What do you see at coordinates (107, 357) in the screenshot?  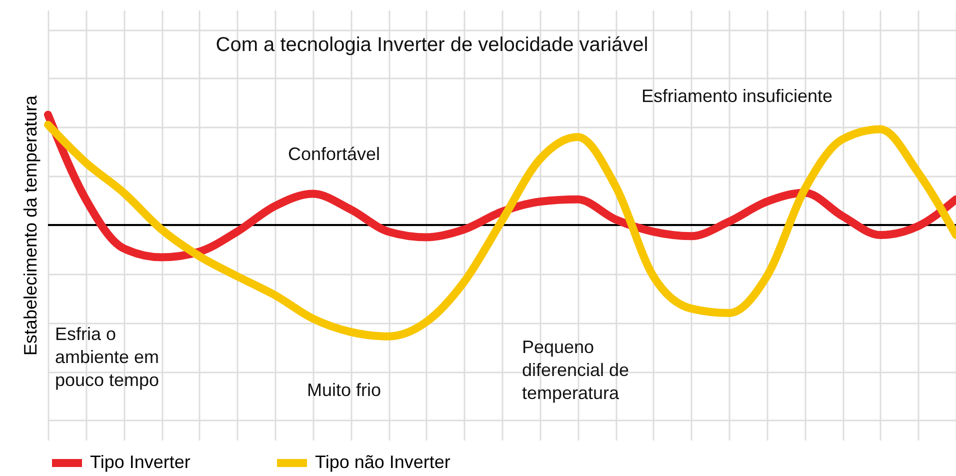 I see `annotation: Esfria o ambiente em pouco tempo` at bounding box center [107, 357].